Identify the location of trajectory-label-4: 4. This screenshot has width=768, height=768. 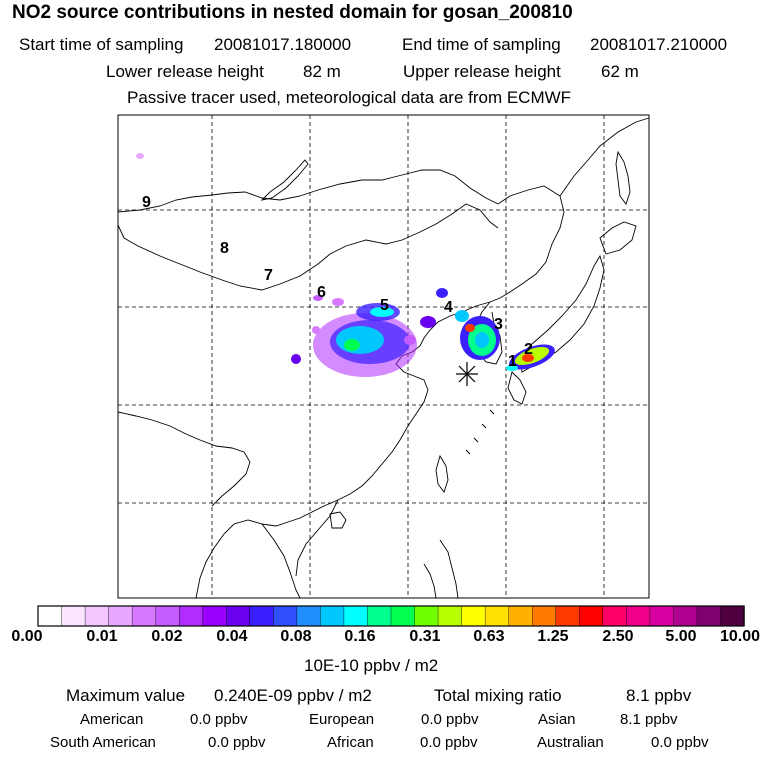
(448, 307).